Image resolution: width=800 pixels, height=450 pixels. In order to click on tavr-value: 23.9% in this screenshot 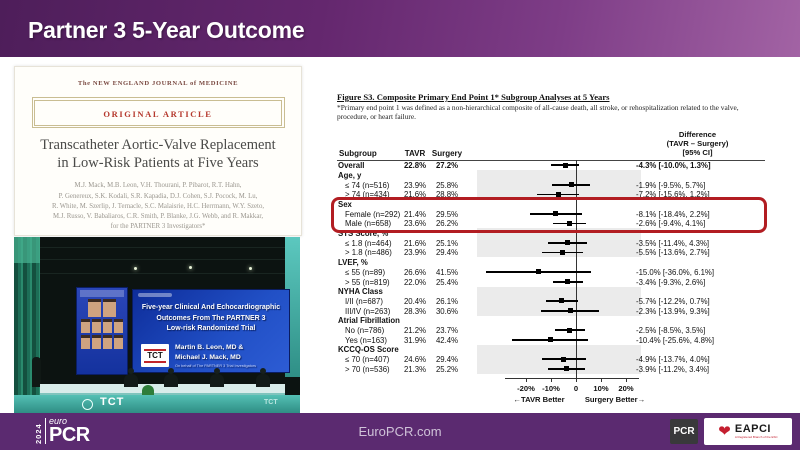, I will do `click(415, 185)`.